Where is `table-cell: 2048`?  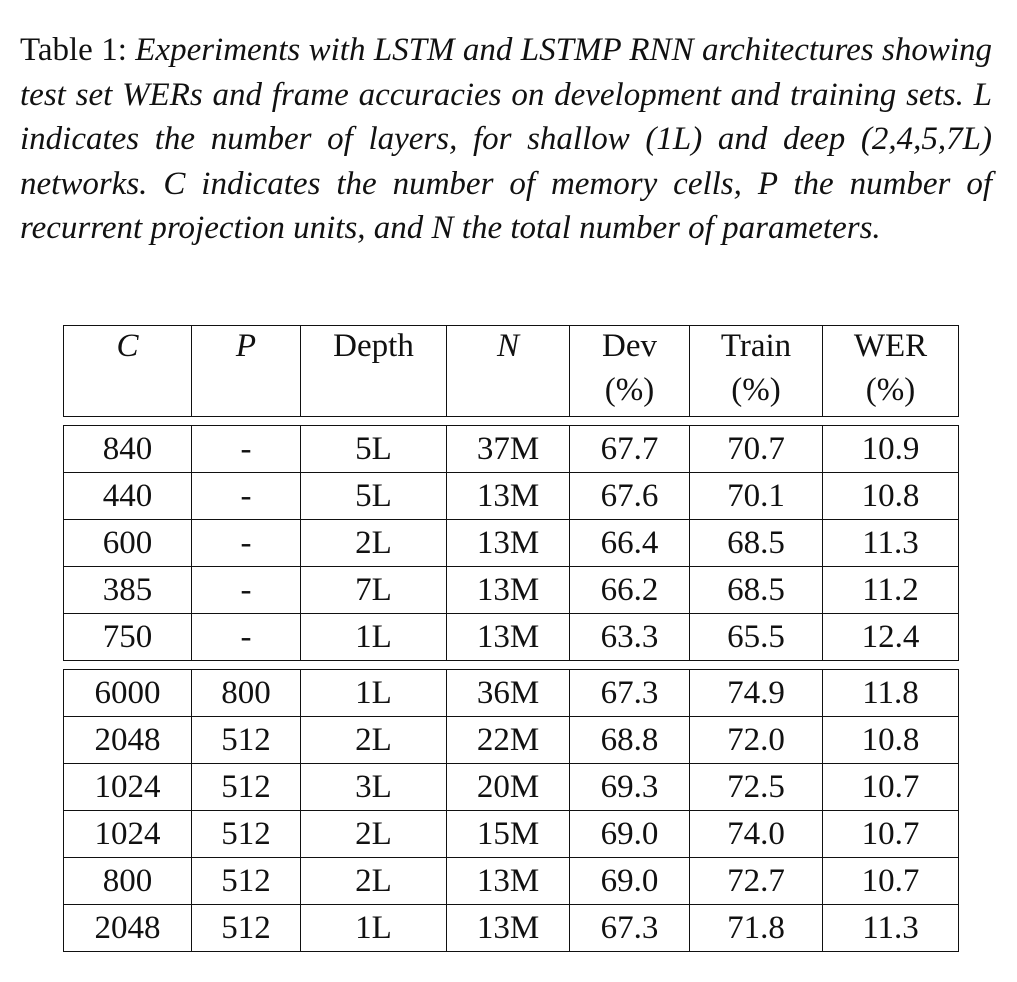
table-cell: 2048 is located at coordinates (127, 740).